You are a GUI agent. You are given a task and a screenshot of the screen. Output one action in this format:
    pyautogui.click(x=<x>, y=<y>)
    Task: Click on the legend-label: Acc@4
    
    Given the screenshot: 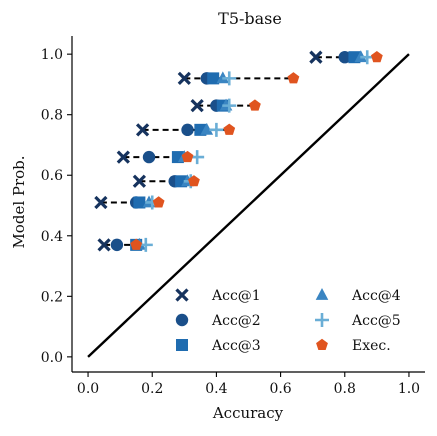 What is the action you would take?
    pyautogui.click(x=376, y=296)
    